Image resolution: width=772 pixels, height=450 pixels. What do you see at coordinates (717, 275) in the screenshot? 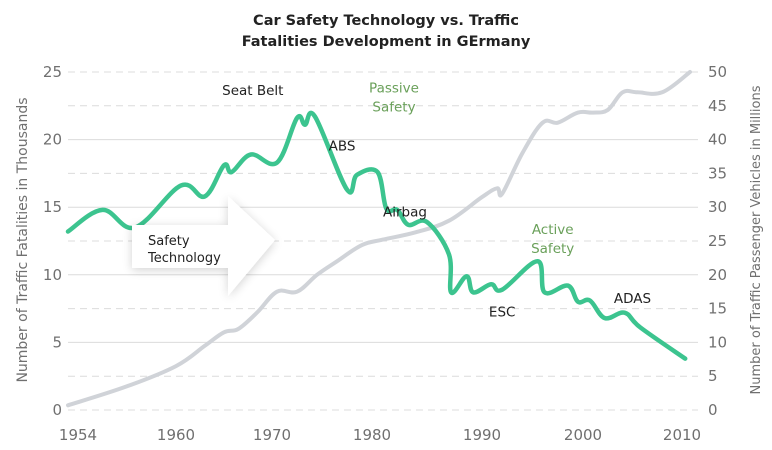
I see `y2-tick-label: 20` at bounding box center [717, 275].